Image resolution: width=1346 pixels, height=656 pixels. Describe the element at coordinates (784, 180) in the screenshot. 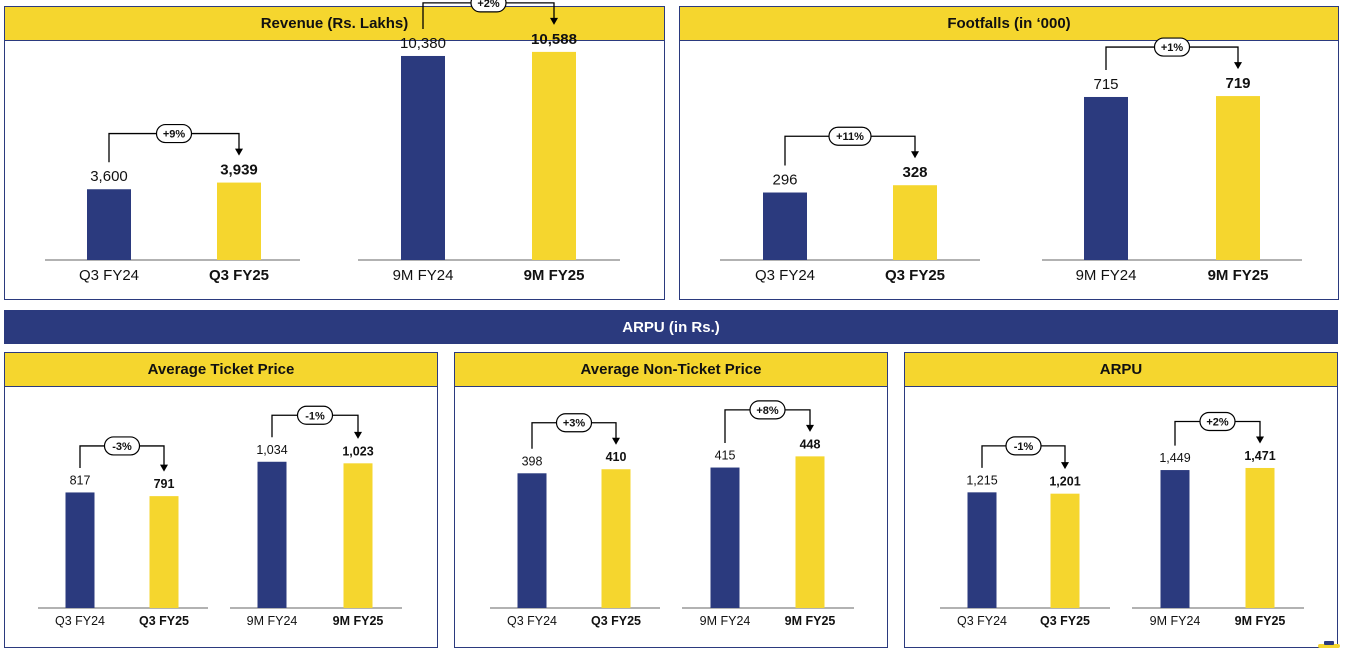

I see `footfalls-value-label-0-0: 296` at that location.